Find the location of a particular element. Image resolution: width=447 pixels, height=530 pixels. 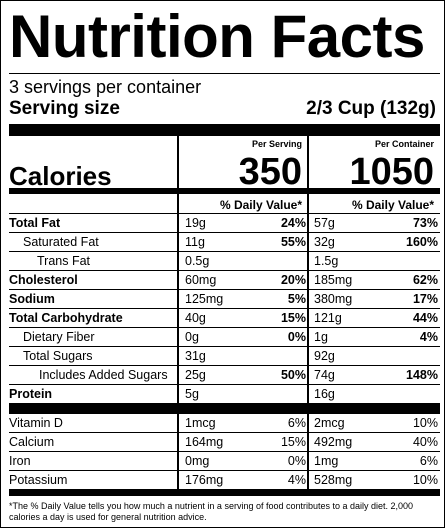

per-container-daily-value: 44% is located at coordinates (425, 318).